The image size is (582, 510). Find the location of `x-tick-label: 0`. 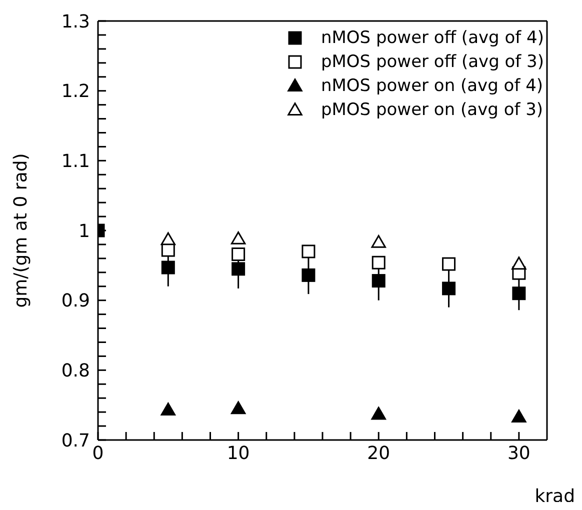

x-tick-label: 0 is located at coordinates (98, 453).